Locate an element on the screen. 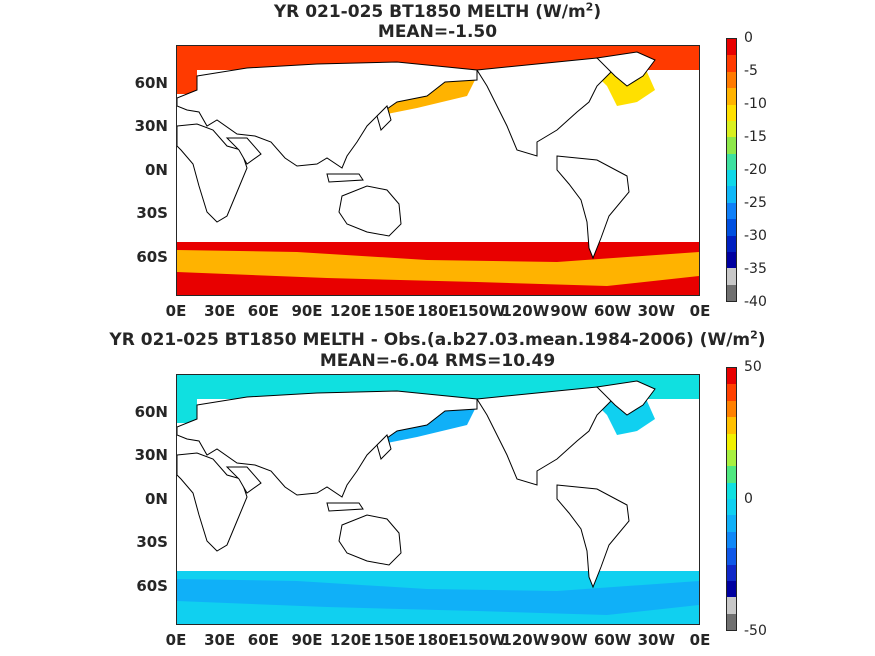 Image resolution: width=875 pixels, height=656 pixels. top-colorbar-tick-label: -15 is located at coordinates (755, 137).